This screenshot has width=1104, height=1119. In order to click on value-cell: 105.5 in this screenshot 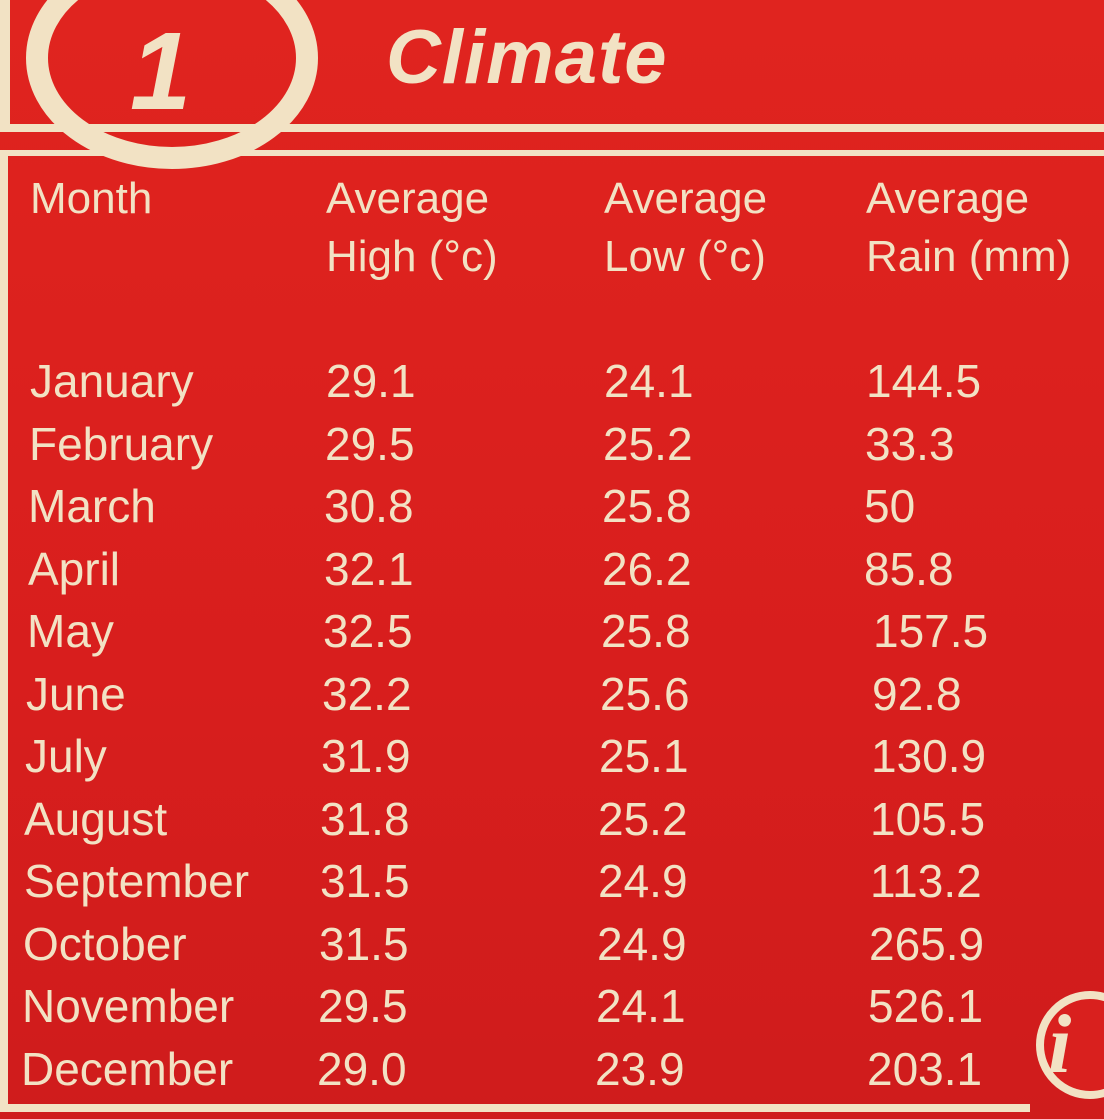, I will do `click(928, 818)`.